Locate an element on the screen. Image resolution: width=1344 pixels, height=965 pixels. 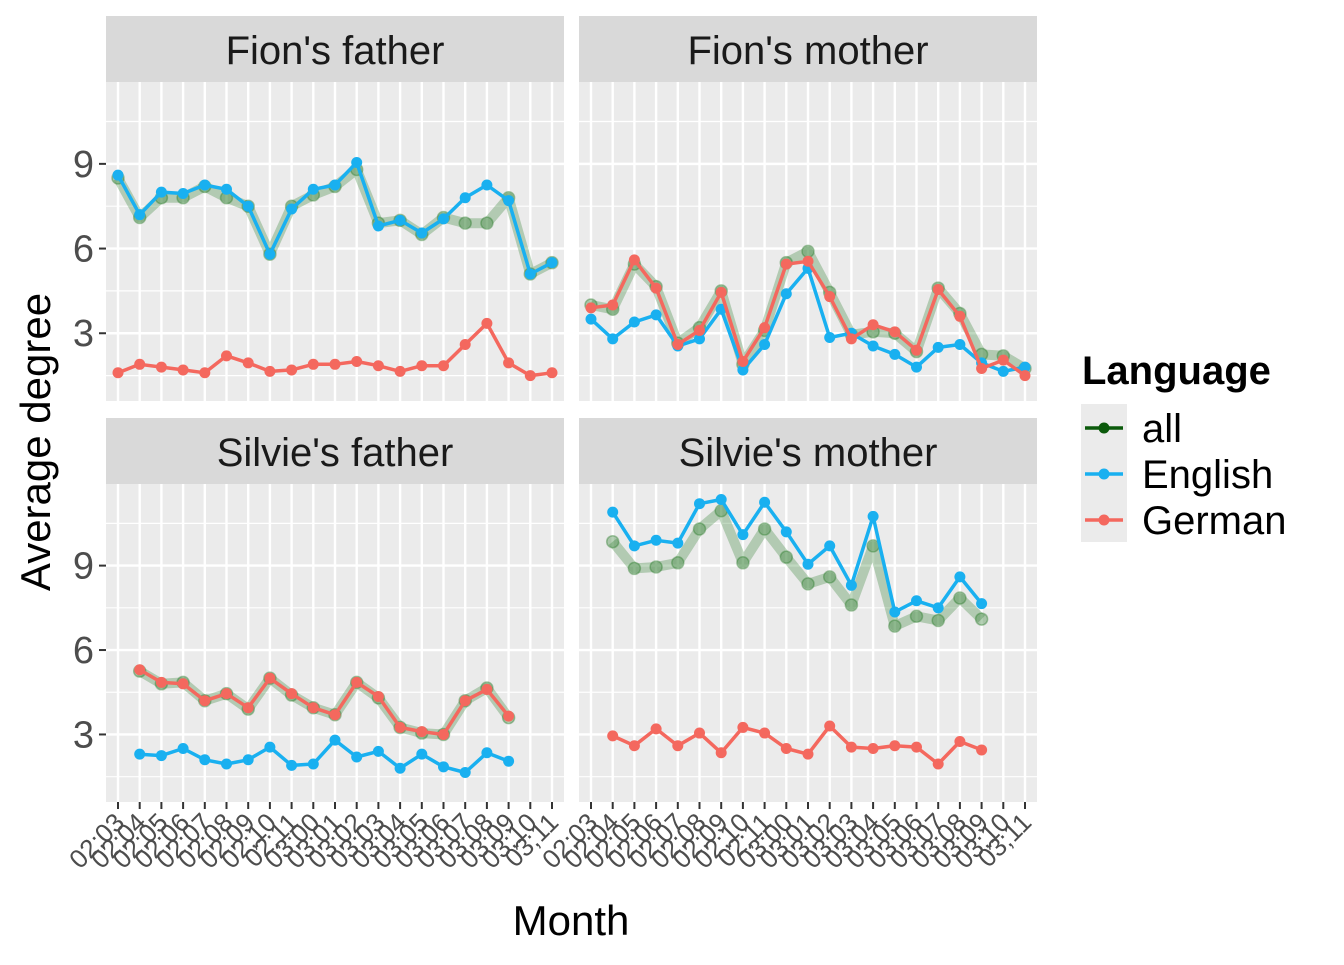
series-line-all is located at coordinates (797, 568).